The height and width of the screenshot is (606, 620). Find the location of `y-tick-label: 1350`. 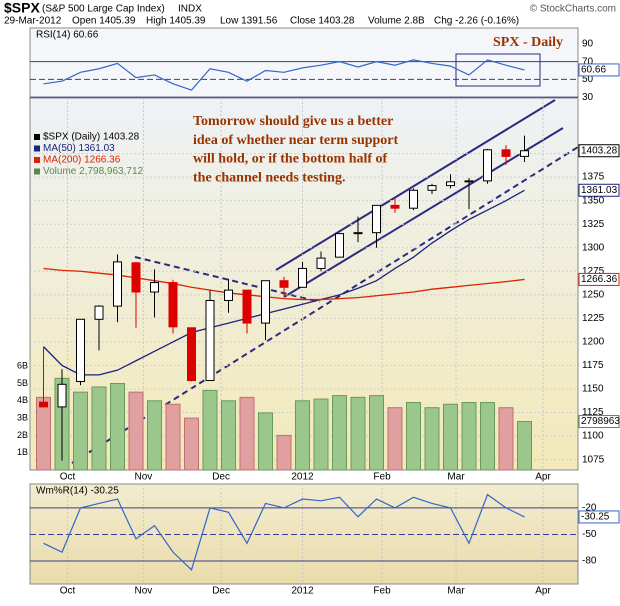

y-tick-label: 1350 is located at coordinates (593, 200).